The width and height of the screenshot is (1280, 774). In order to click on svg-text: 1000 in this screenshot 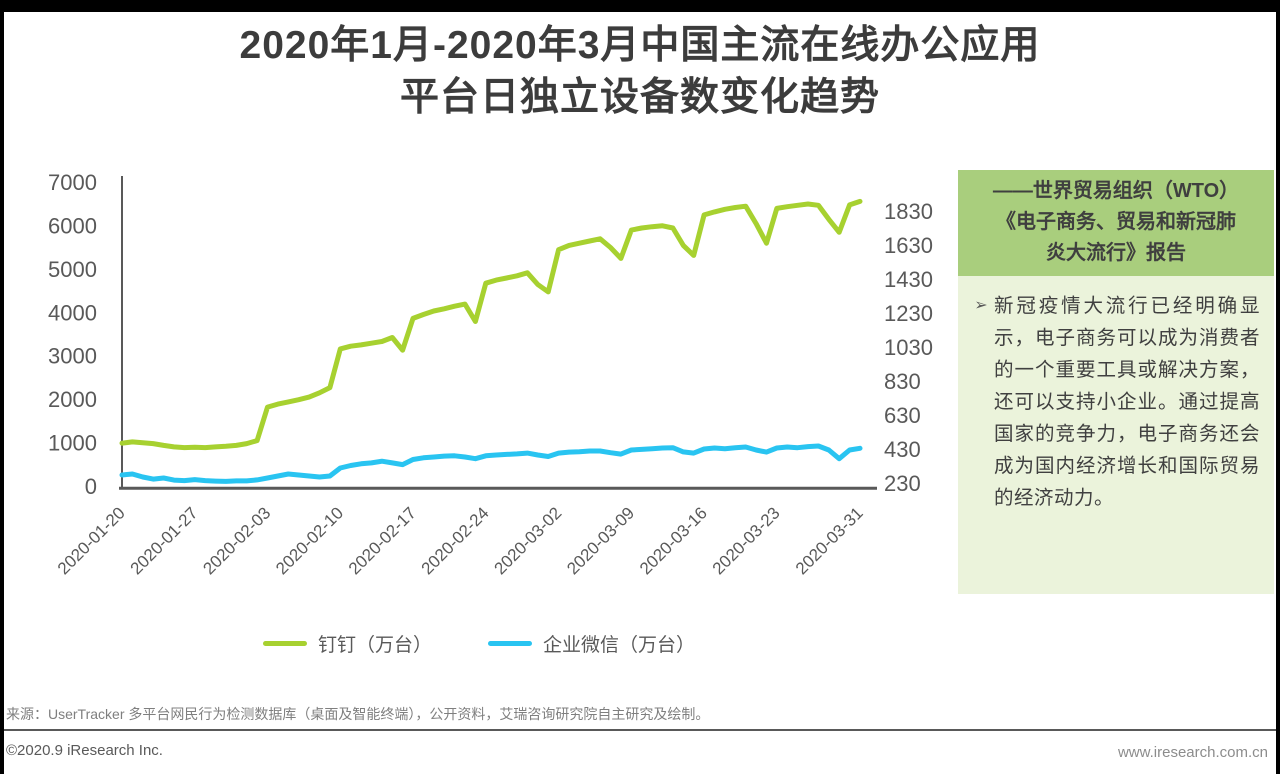, I will do `click(72, 443)`.